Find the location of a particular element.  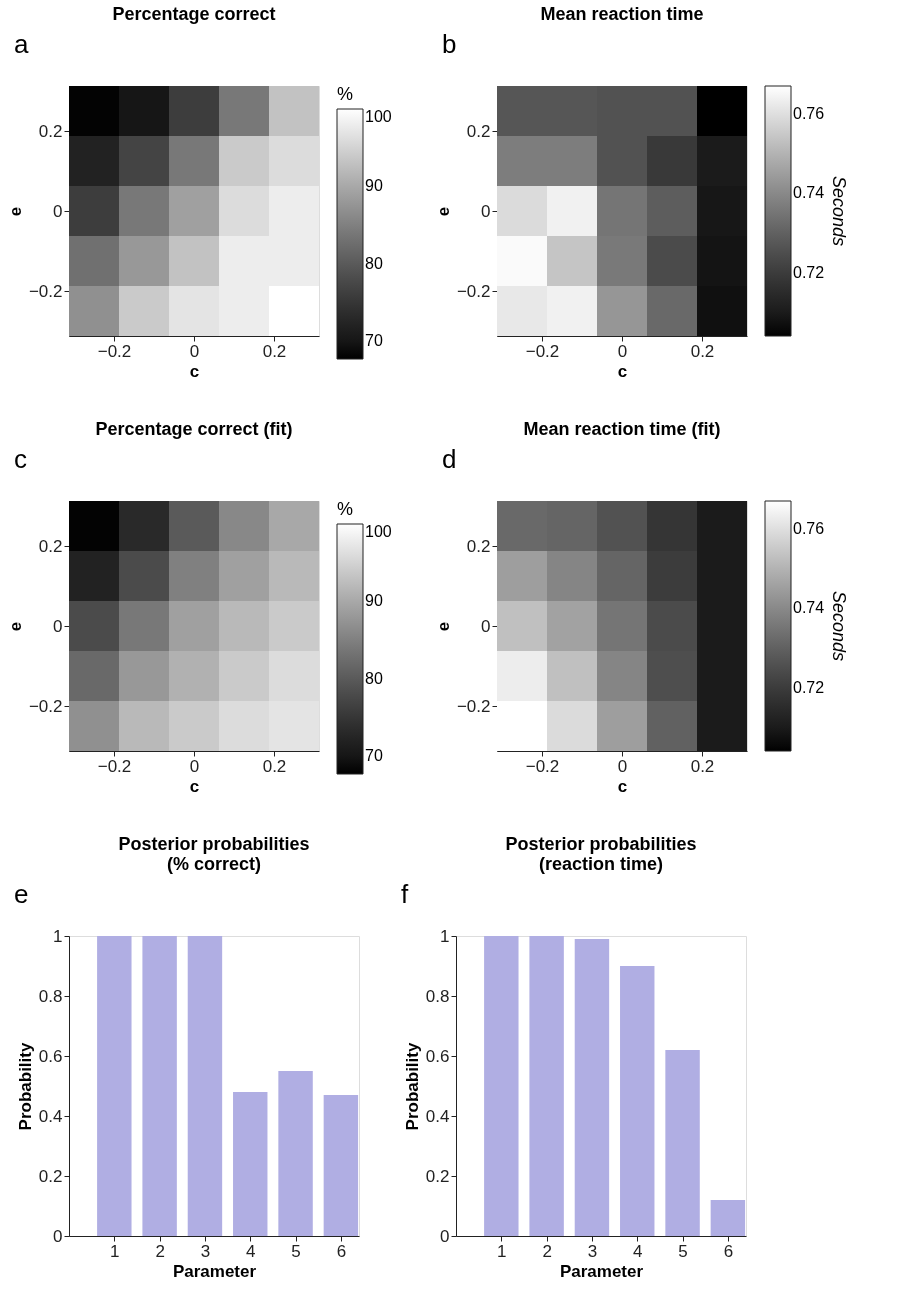

text: b is located at coordinates (449, 44).